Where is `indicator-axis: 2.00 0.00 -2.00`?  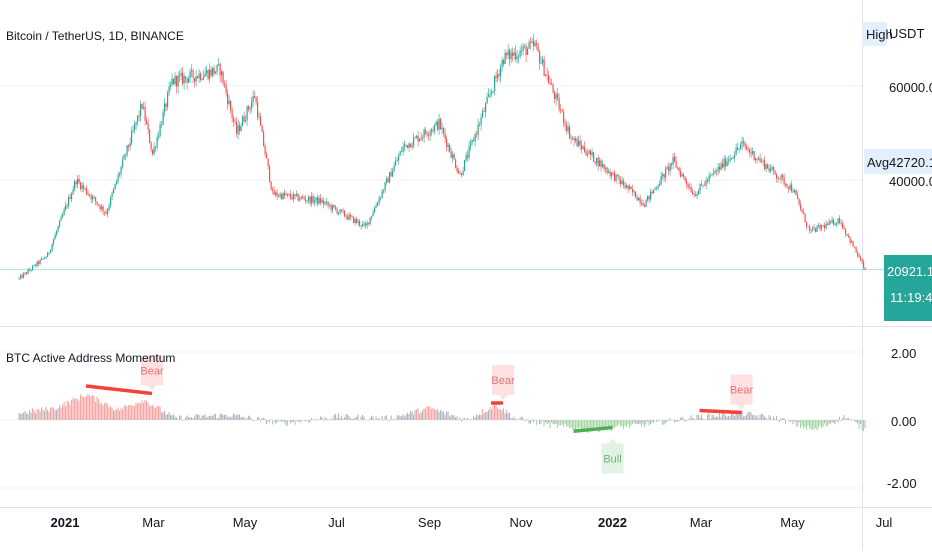
indicator-axis: 2.00 0.00 -2.00 is located at coordinates (902, 418).